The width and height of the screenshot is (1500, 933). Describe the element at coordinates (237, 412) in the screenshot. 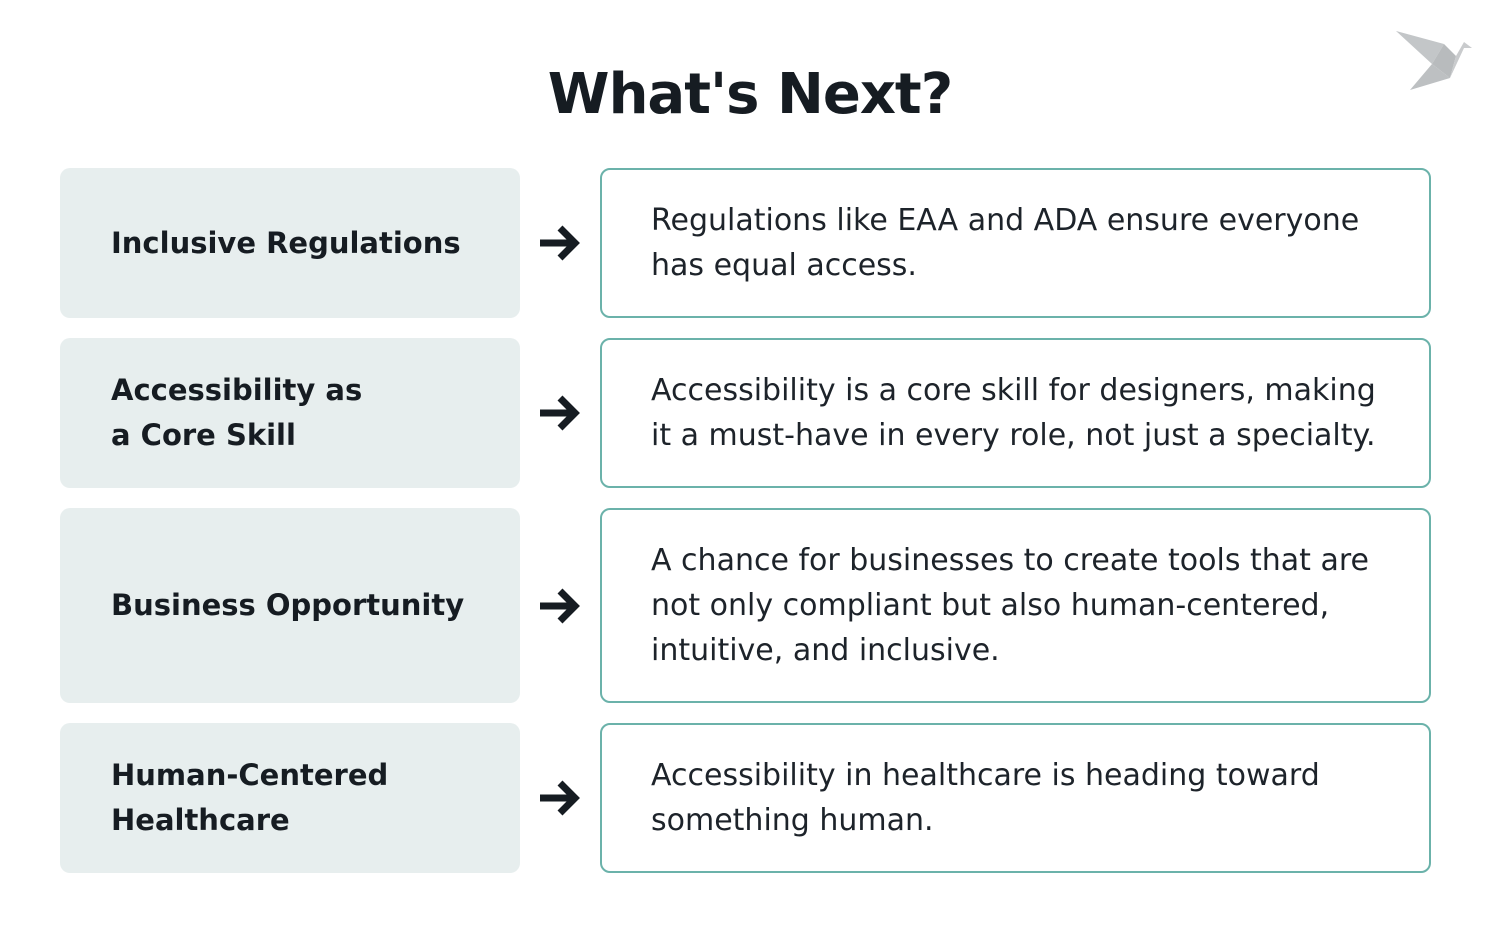

I see `row-label: Accessibility as a Core Skill` at that location.